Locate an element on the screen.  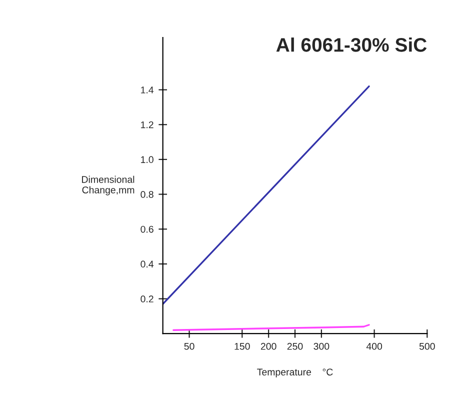
x-tick-label: 50 is located at coordinates (189, 346).